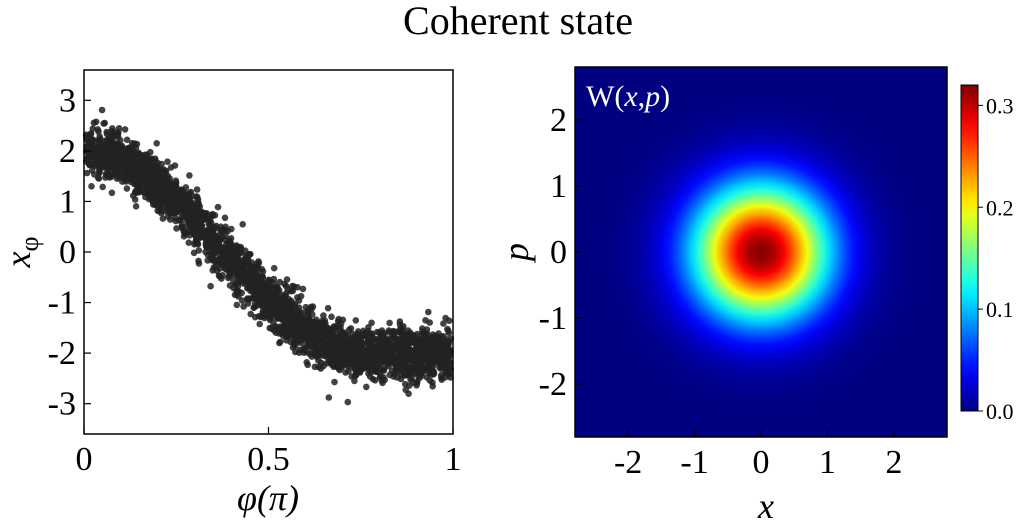 This screenshot has width=1025, height=525. I want to click on heatmap-x-tick-label: -1, so click(694, 462).